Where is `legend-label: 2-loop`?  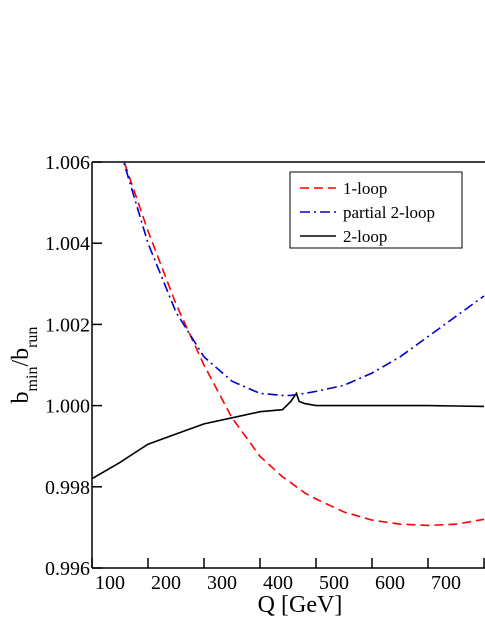
legend-label: 2-loop is located at coordinates (365, 236).